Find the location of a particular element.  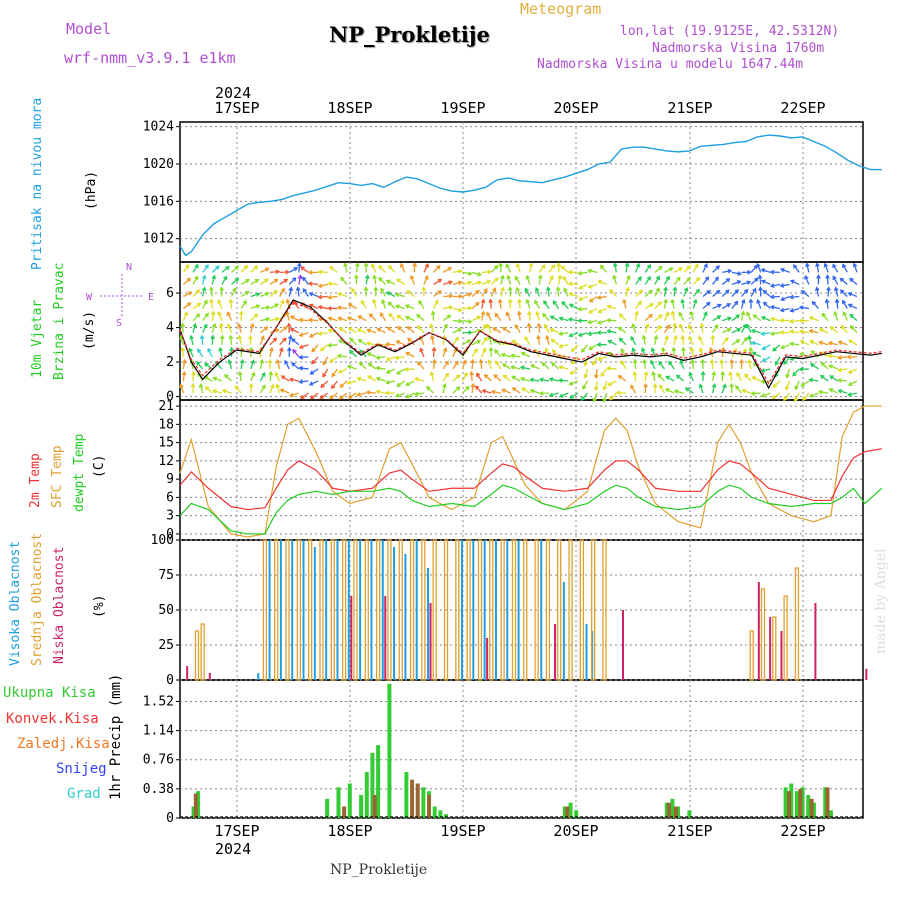

precip-legend-ukupna: Ukupna Kisa is located at coordinates (49, 693).